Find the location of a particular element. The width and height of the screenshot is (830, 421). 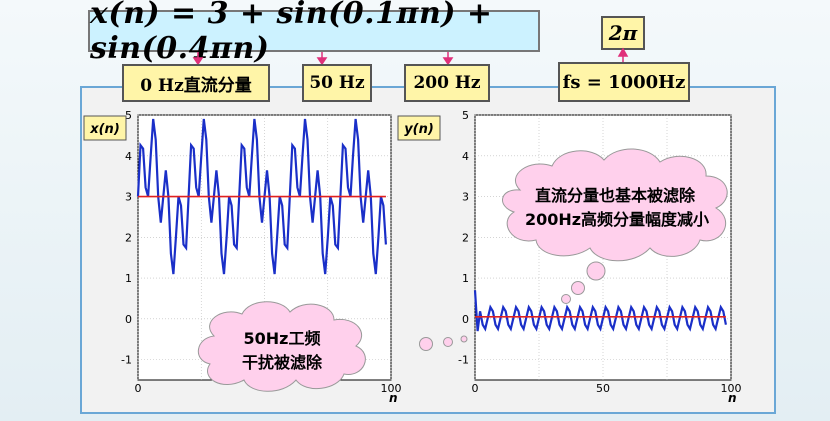

svg-text: x(n) is located at coordinates (104, 129).